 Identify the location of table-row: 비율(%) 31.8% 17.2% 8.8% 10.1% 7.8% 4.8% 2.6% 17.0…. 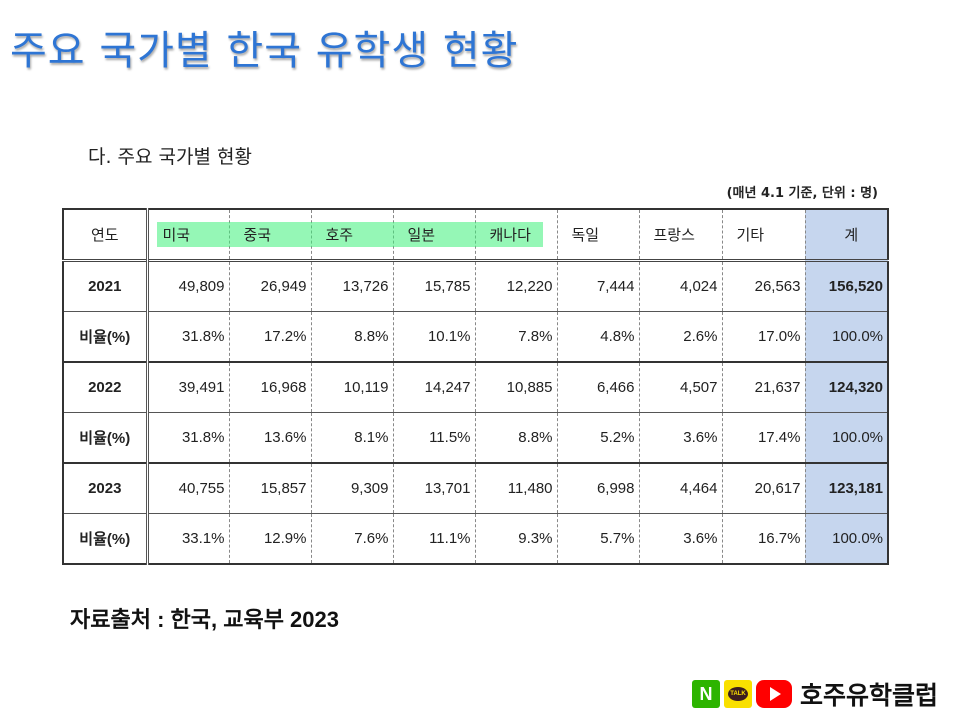
(475, 337).